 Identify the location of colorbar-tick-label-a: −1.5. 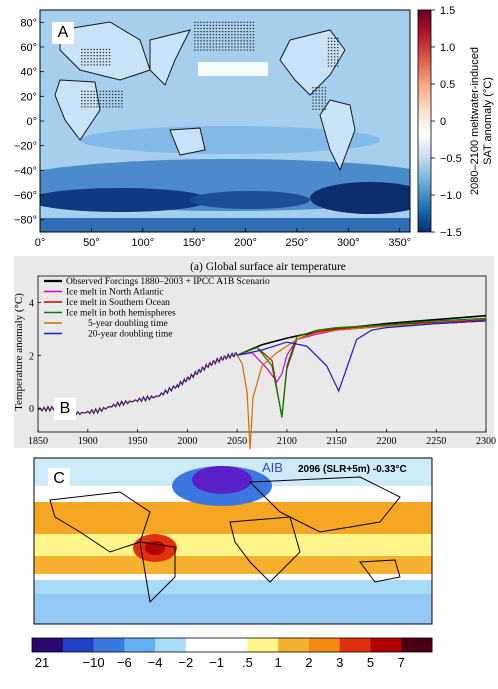
(451, 233).